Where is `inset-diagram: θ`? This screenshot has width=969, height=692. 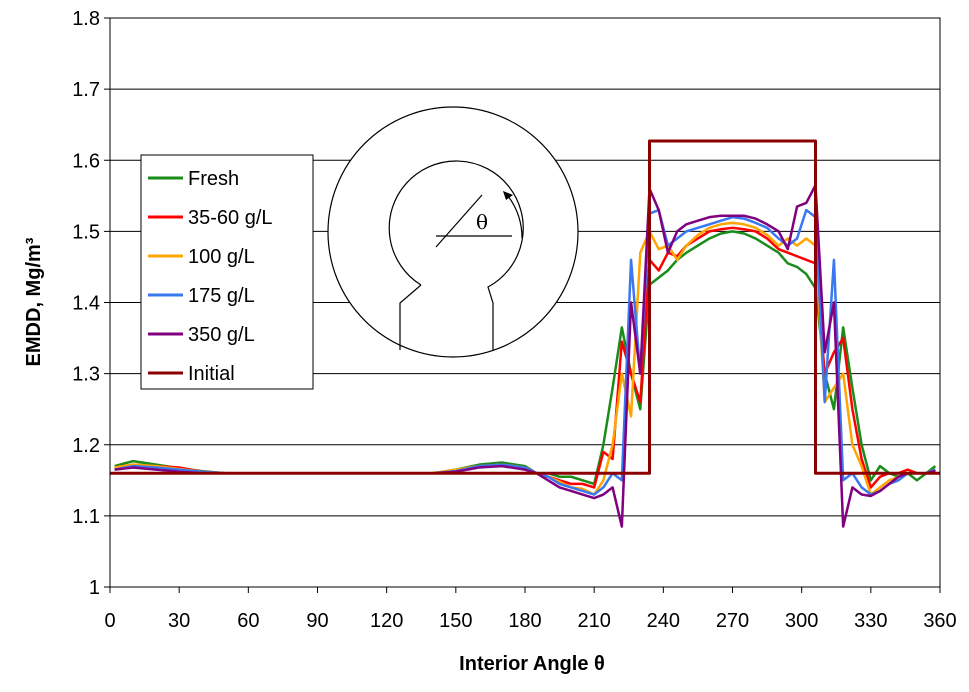
inset-diagram: θ is located at coordinates (453, 232).